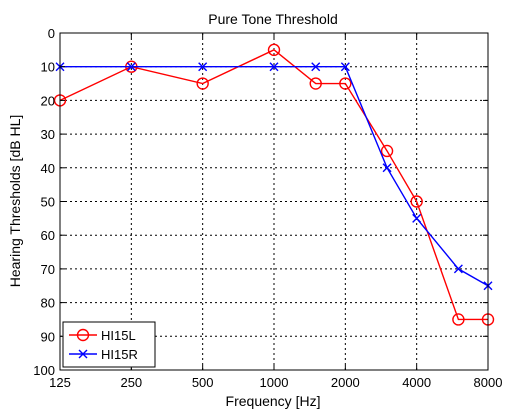 This screenshot has height=412, width=505. Describe the element at coordinates (48, 202) in the screenshot. I see `y-tick-label: 50` at that location.